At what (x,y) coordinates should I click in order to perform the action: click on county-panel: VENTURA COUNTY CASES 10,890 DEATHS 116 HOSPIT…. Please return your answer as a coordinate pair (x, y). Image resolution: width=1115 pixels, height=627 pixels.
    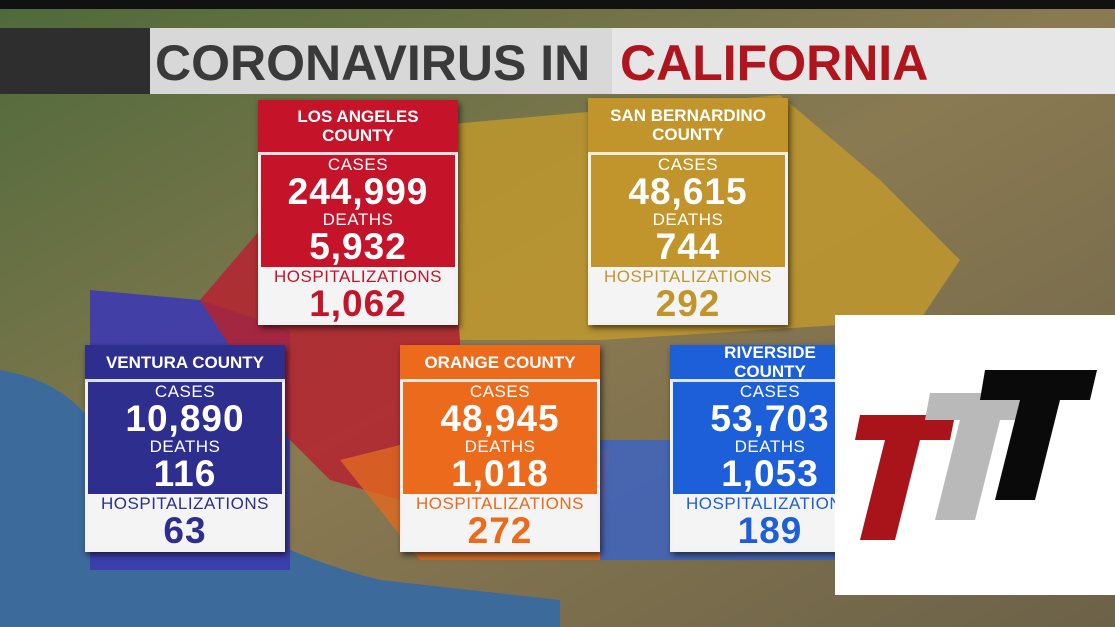
    Looking at the image, I should click on (185, 448).